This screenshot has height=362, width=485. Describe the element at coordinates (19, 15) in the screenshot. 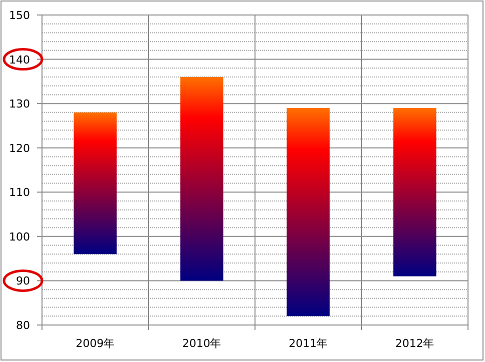

I see `y-tick-label: 150` at that location.